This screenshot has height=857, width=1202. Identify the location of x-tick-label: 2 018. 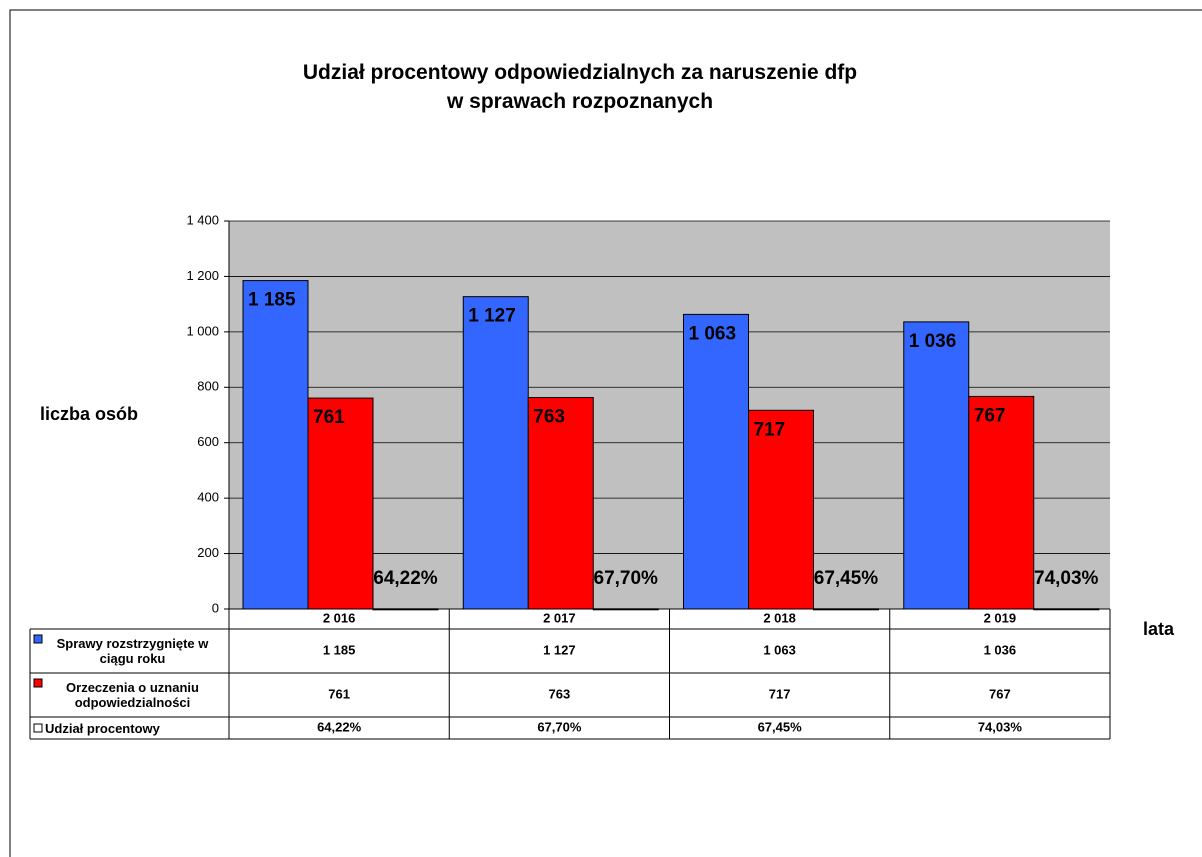
(779, 617).